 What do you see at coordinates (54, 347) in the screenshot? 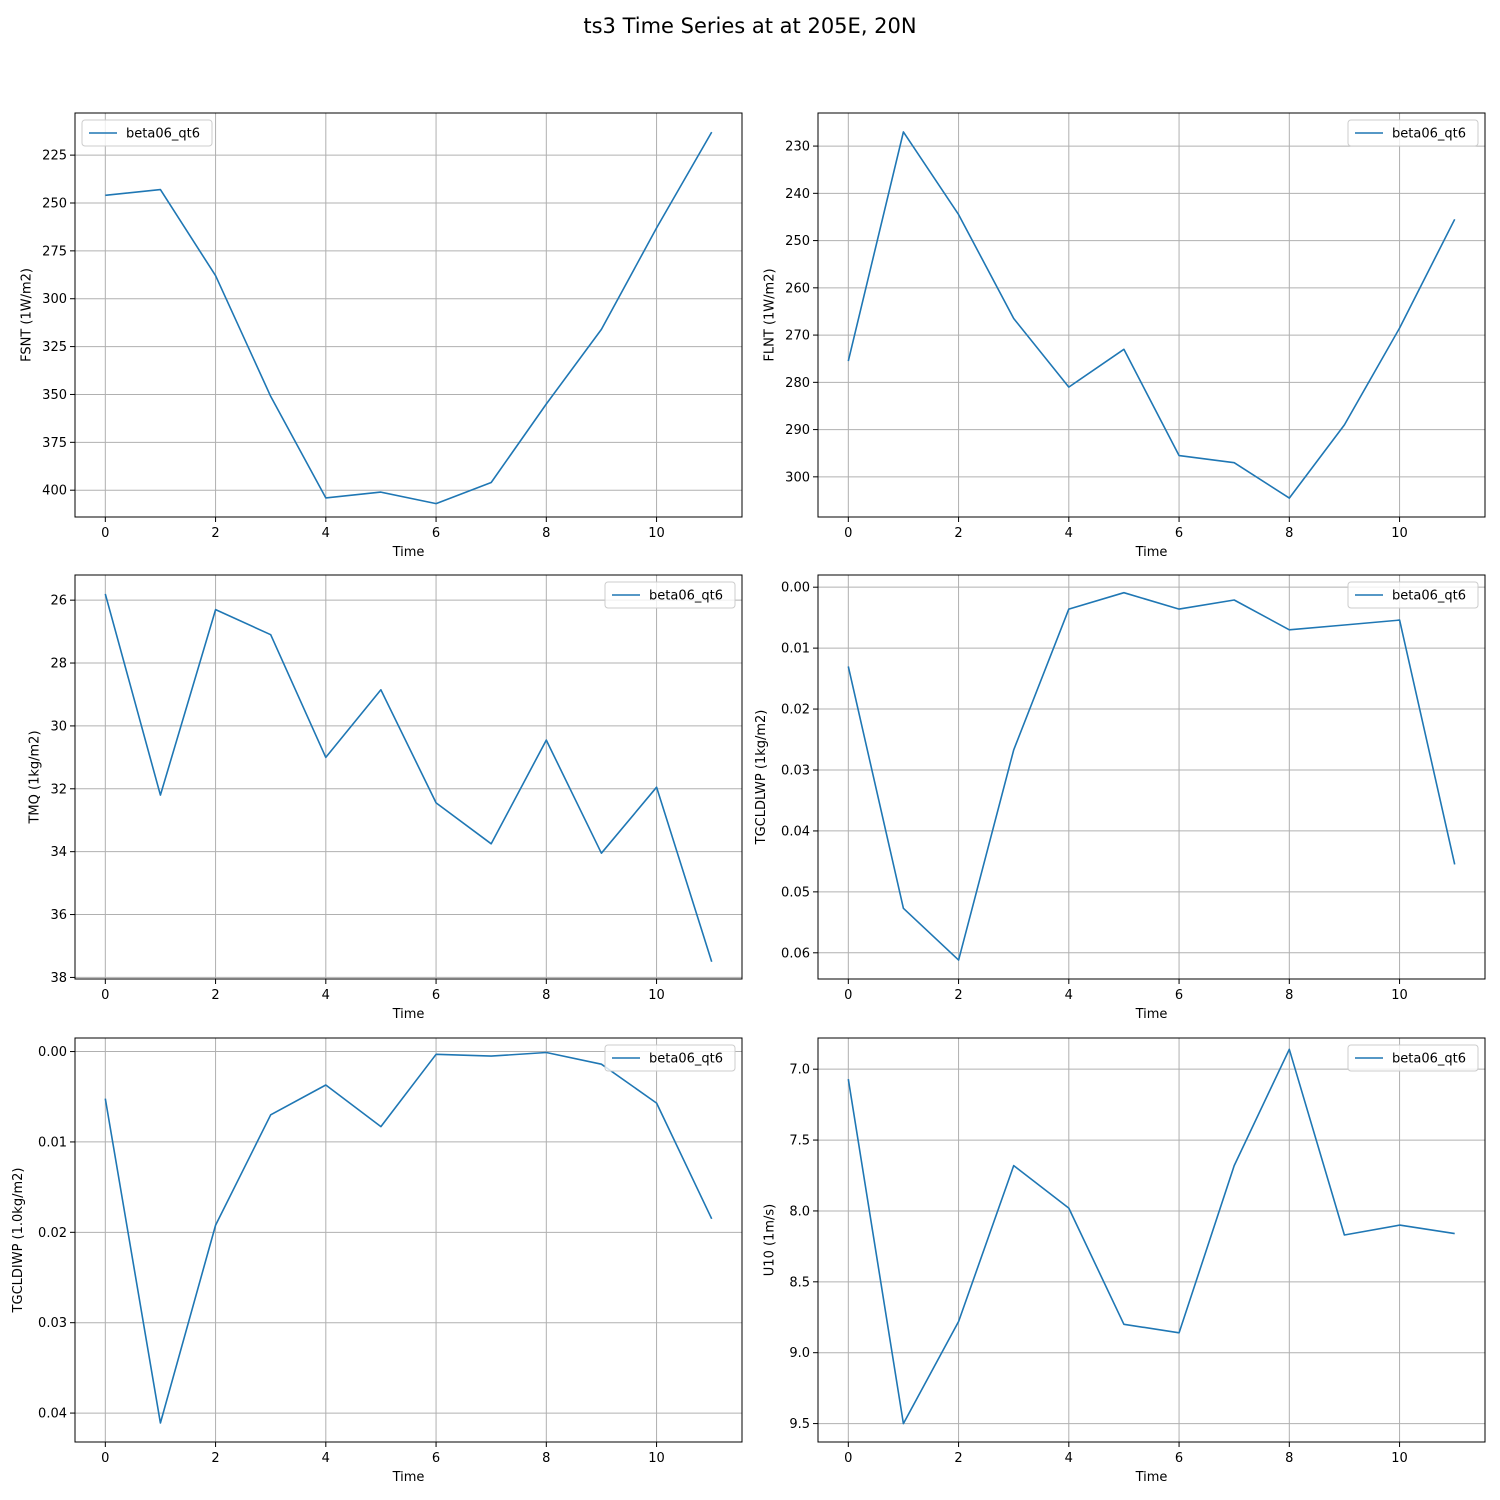
I see `y-tick-label: 325` at bounding box center [54, 347].